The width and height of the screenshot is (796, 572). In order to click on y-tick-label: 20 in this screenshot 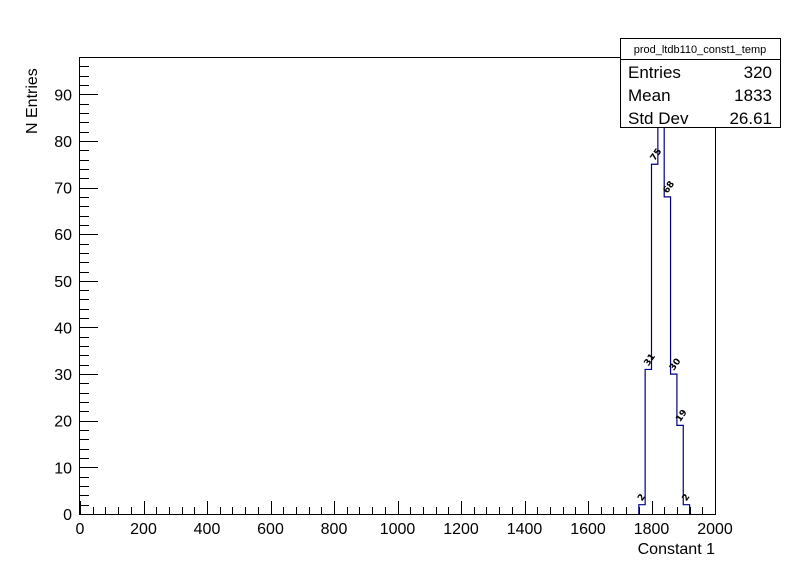, I will do `click(63, 422)`.